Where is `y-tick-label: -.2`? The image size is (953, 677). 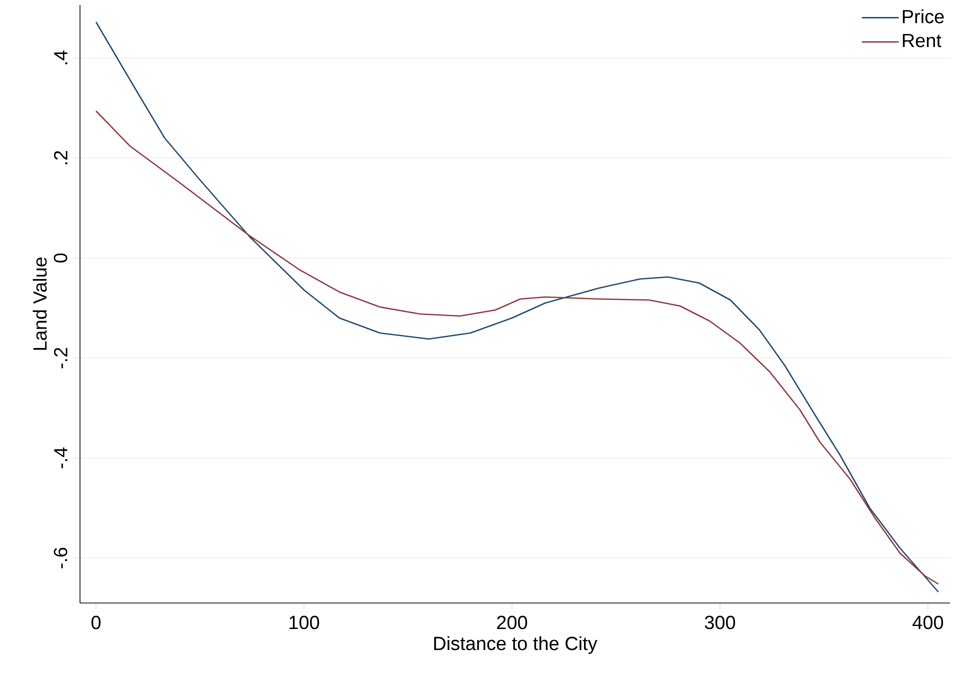
y-tick-label: -.2 is located at coordinates (61, 358).